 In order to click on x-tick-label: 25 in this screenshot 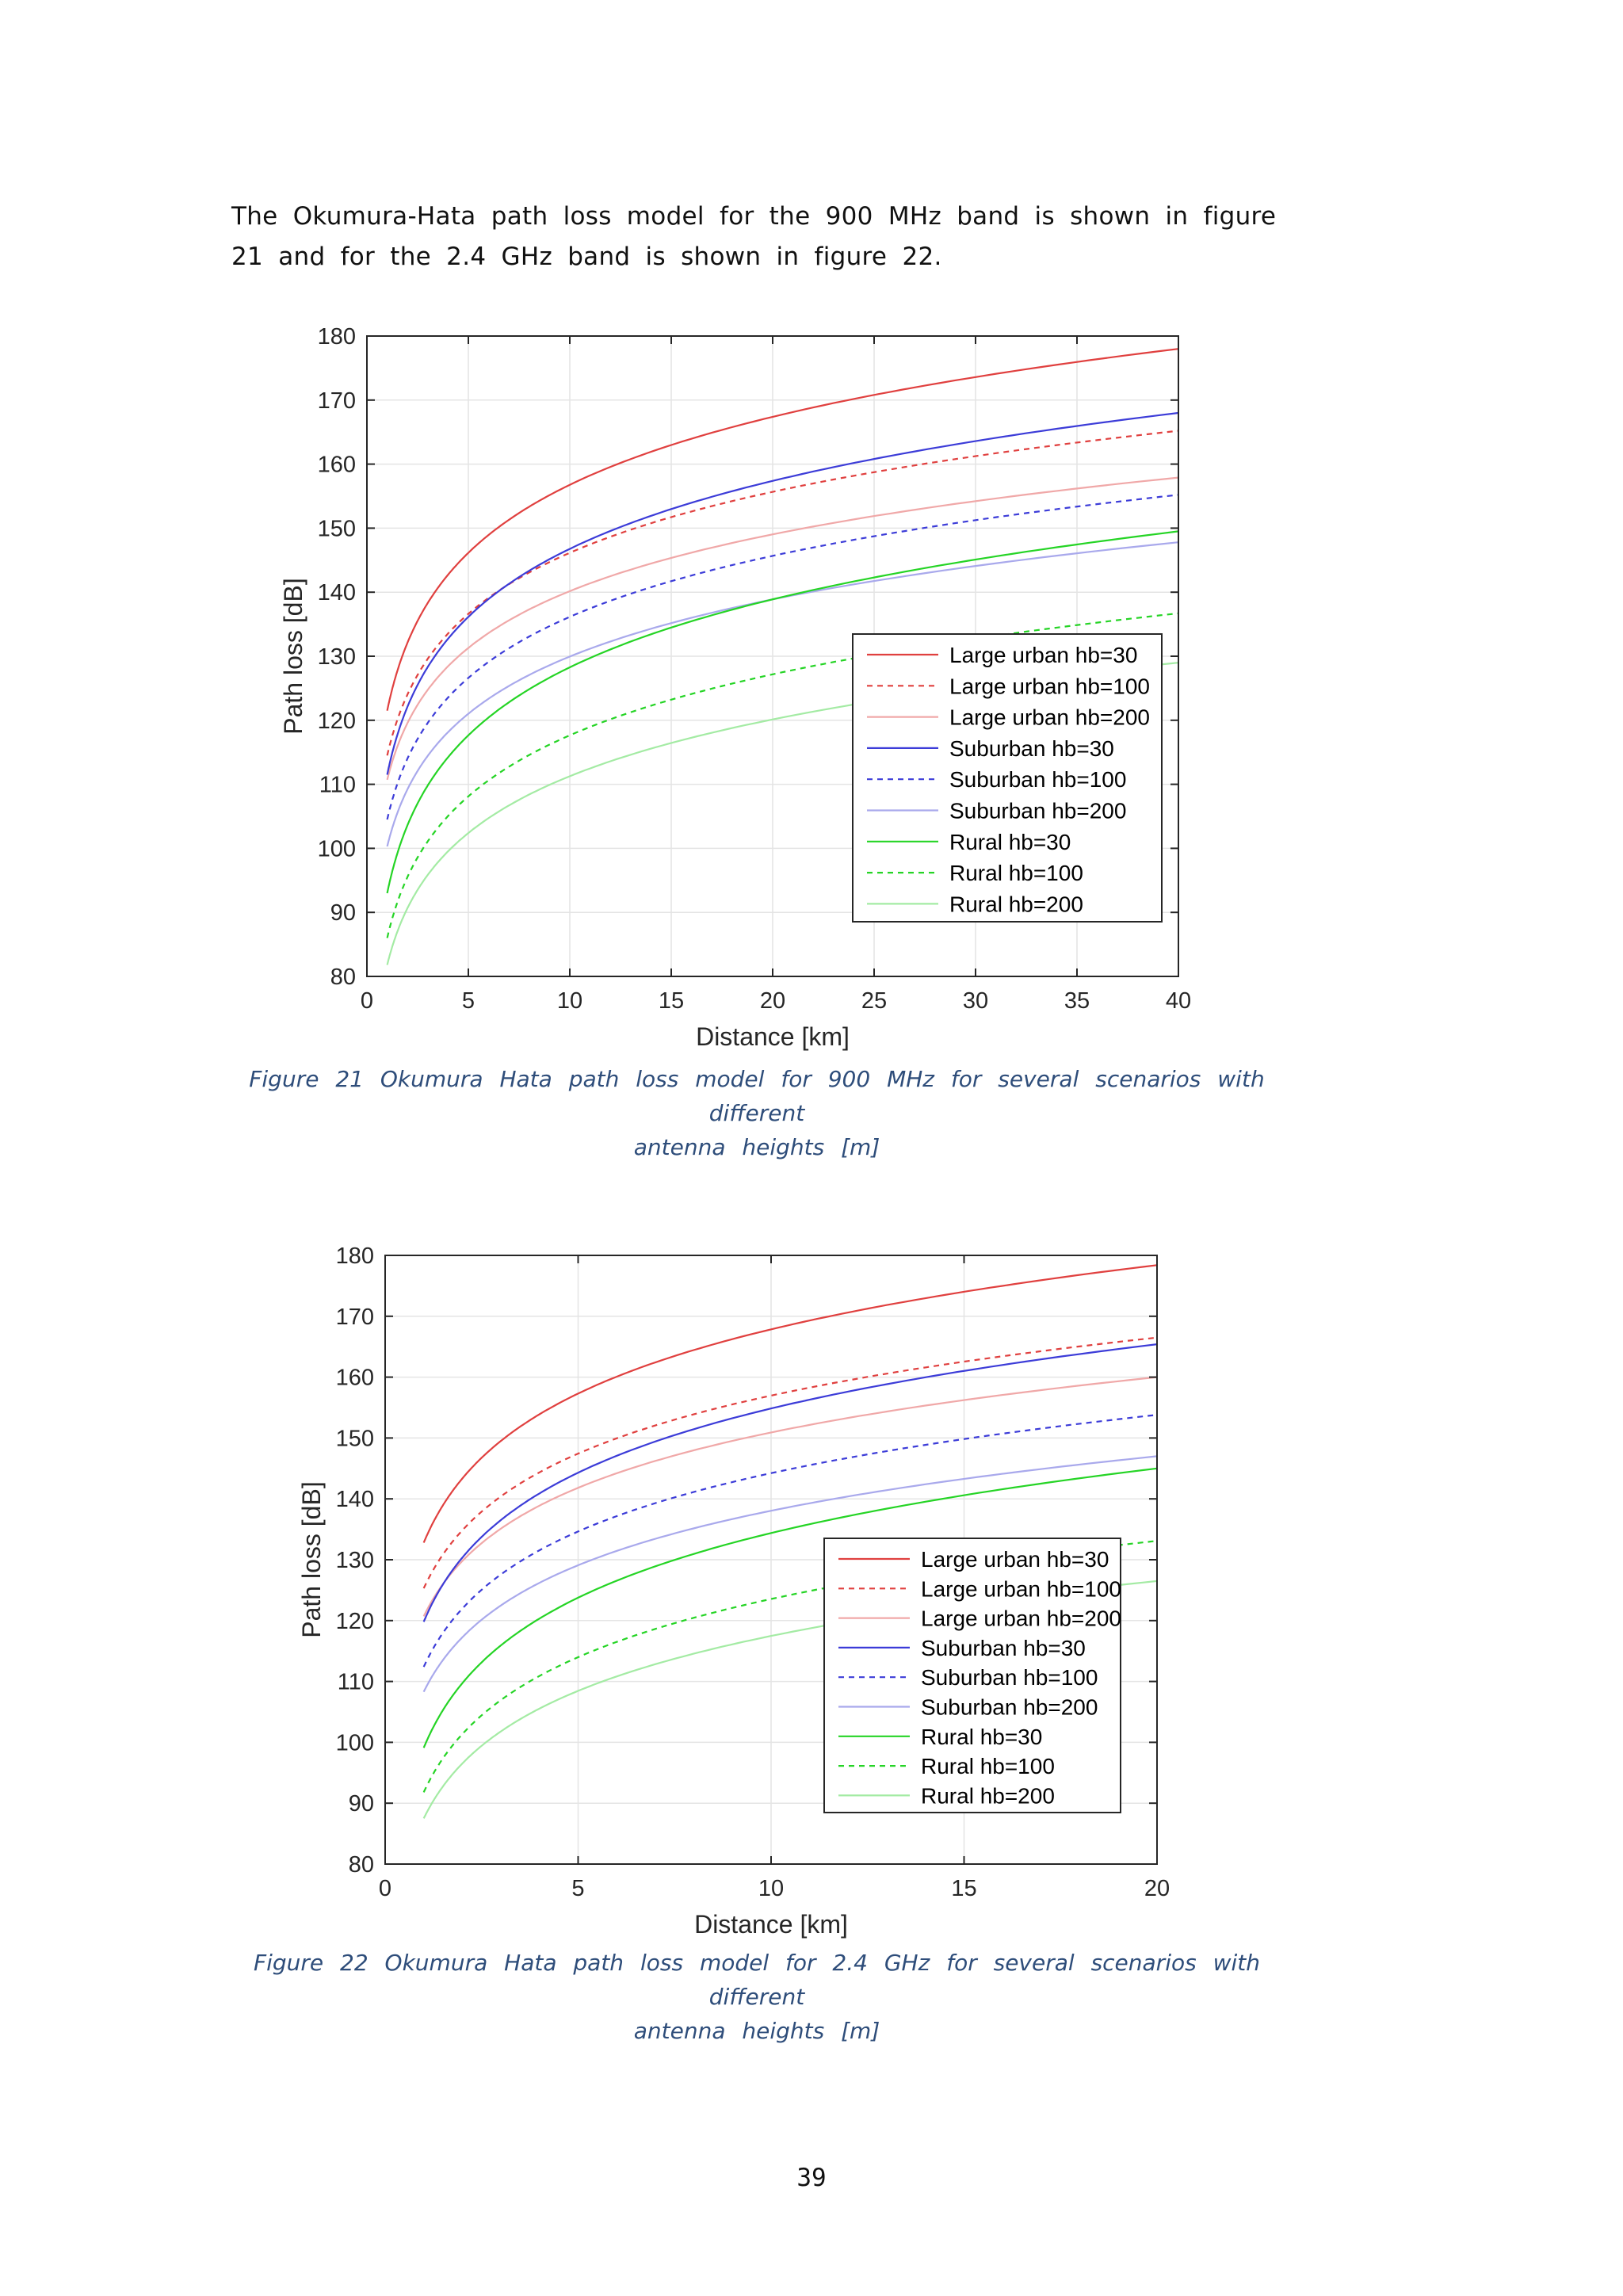, I will do `click(874, 1001)`.